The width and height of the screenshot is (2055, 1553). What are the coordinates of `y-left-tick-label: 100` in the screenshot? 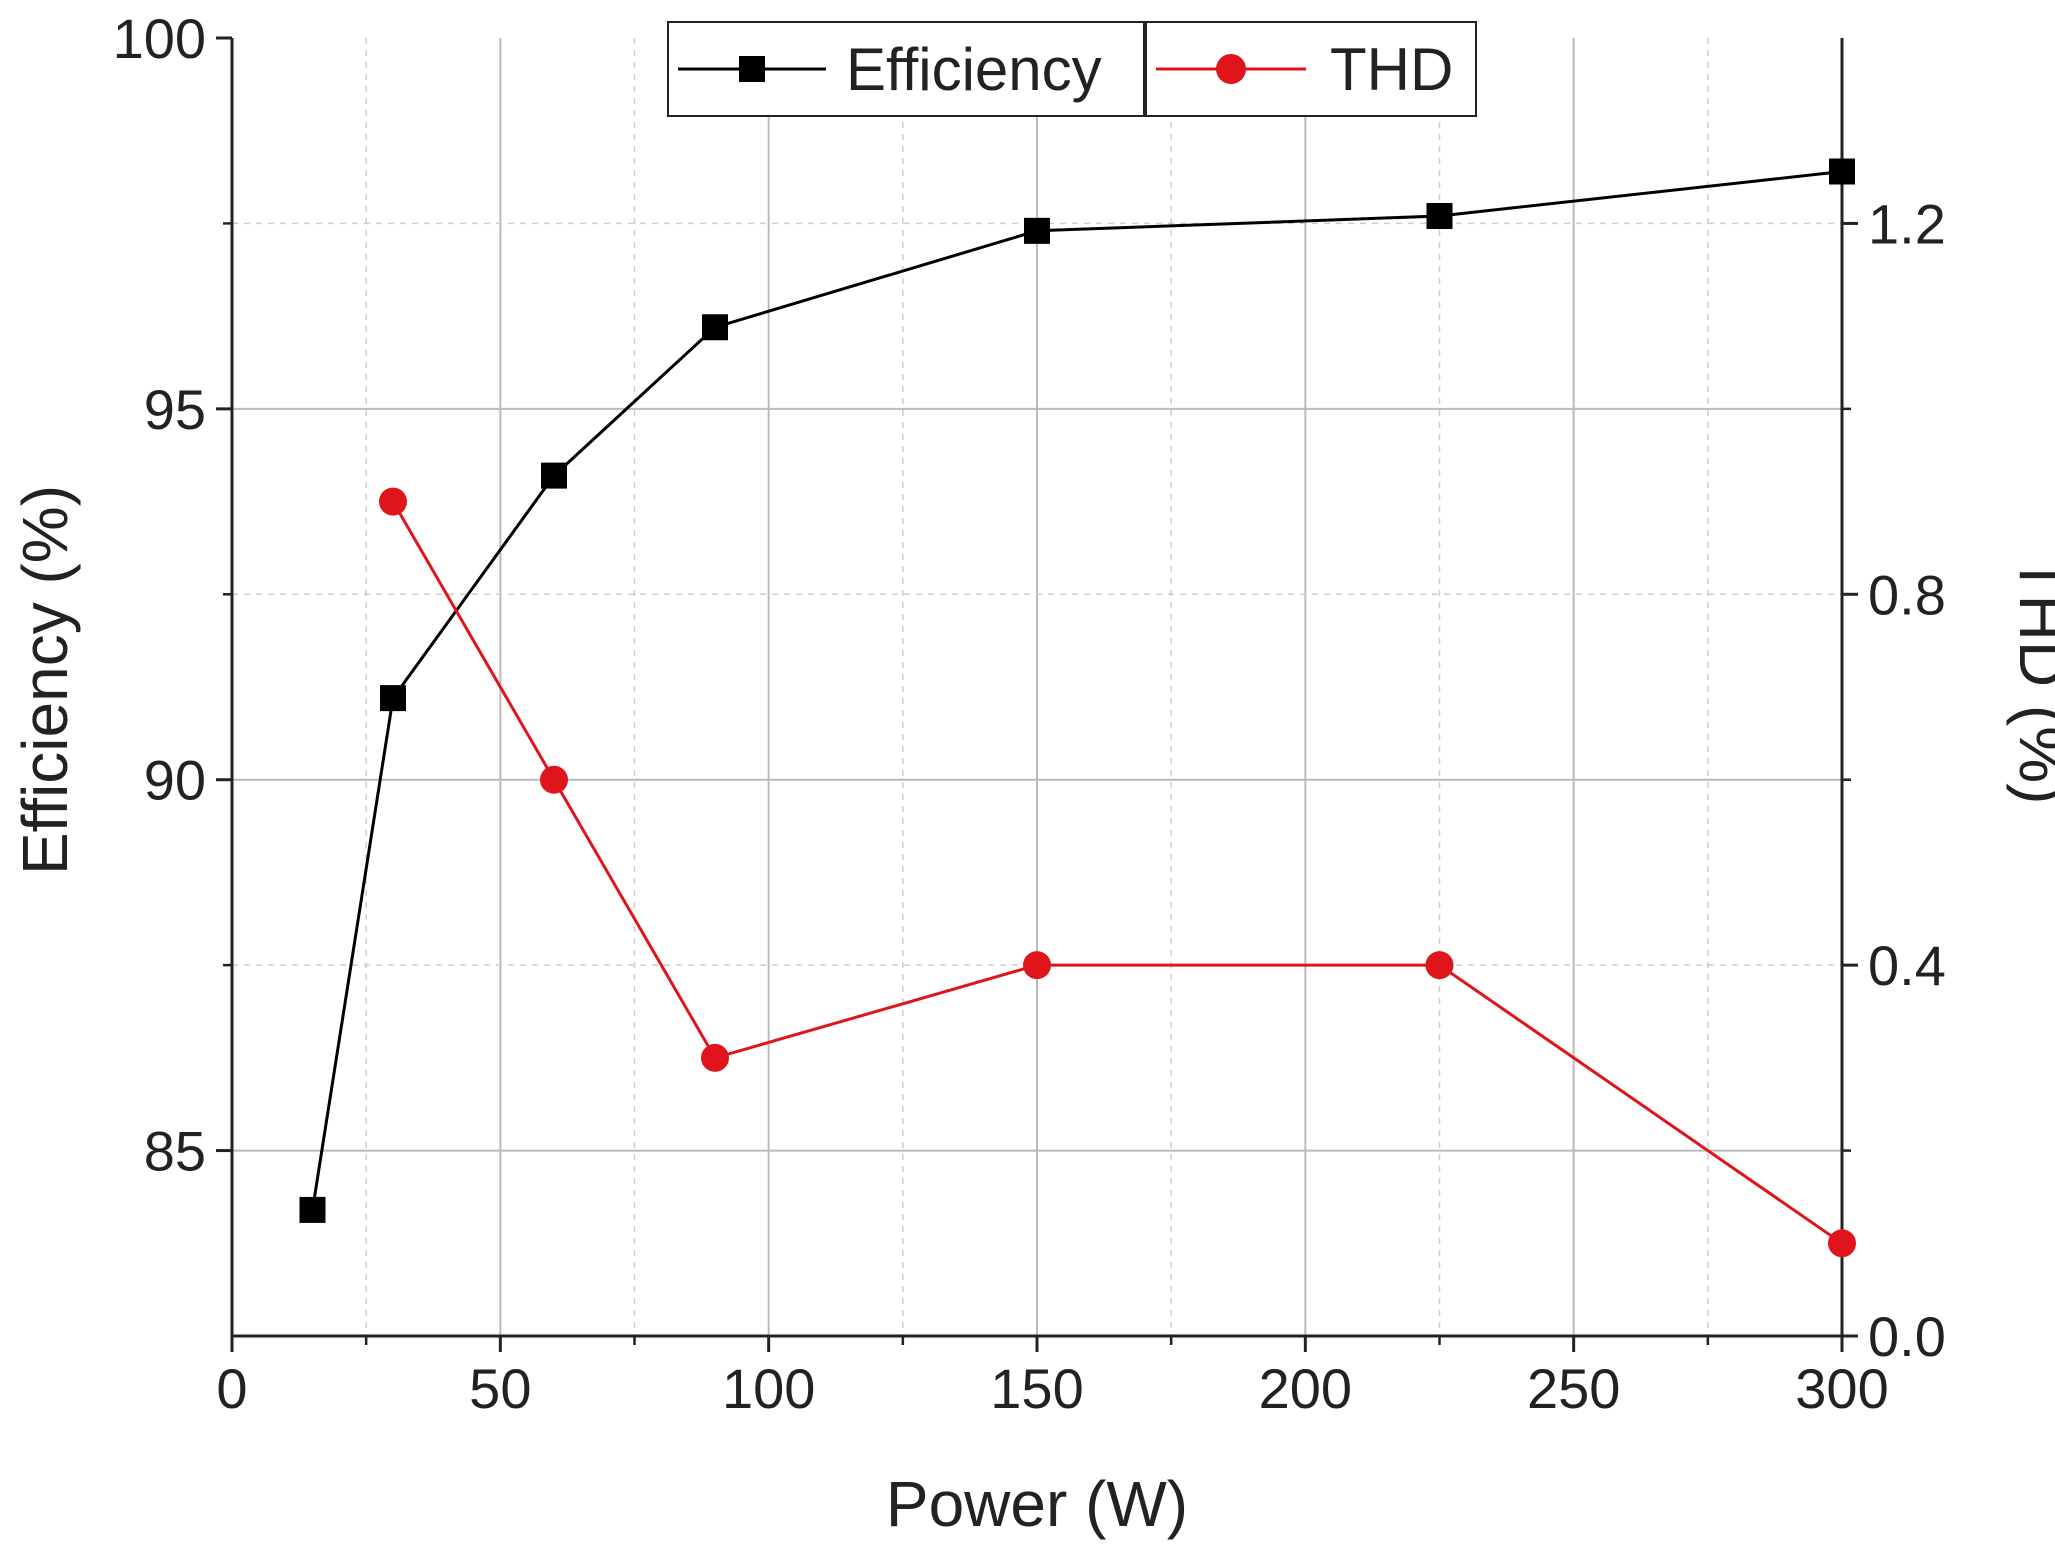 It's located at (159, 38).